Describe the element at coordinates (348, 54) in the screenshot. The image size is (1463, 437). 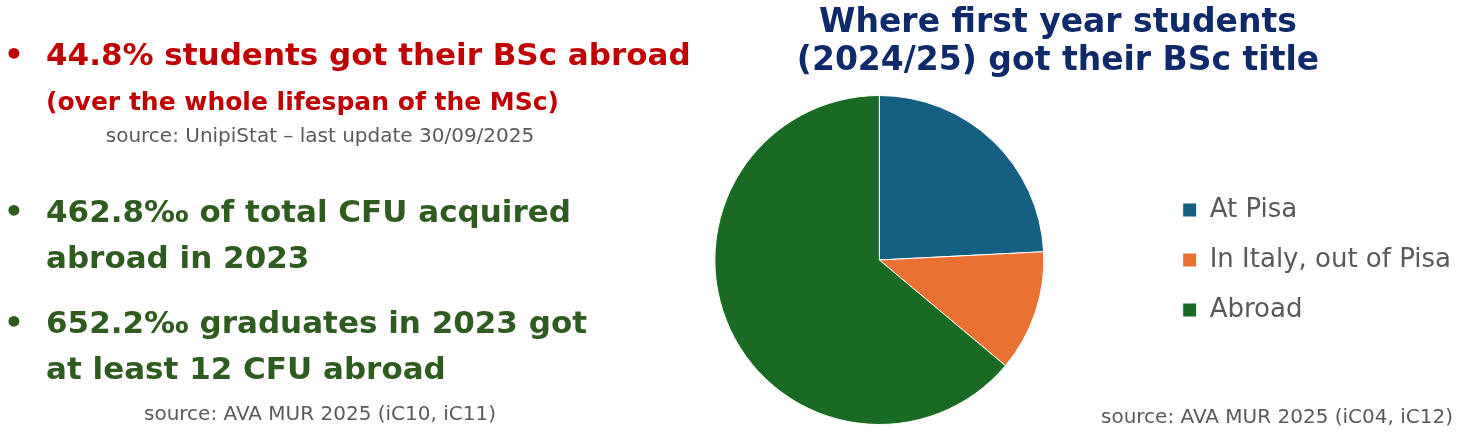
I see `text: • 44.8% students got their BSc abroad` at that location.